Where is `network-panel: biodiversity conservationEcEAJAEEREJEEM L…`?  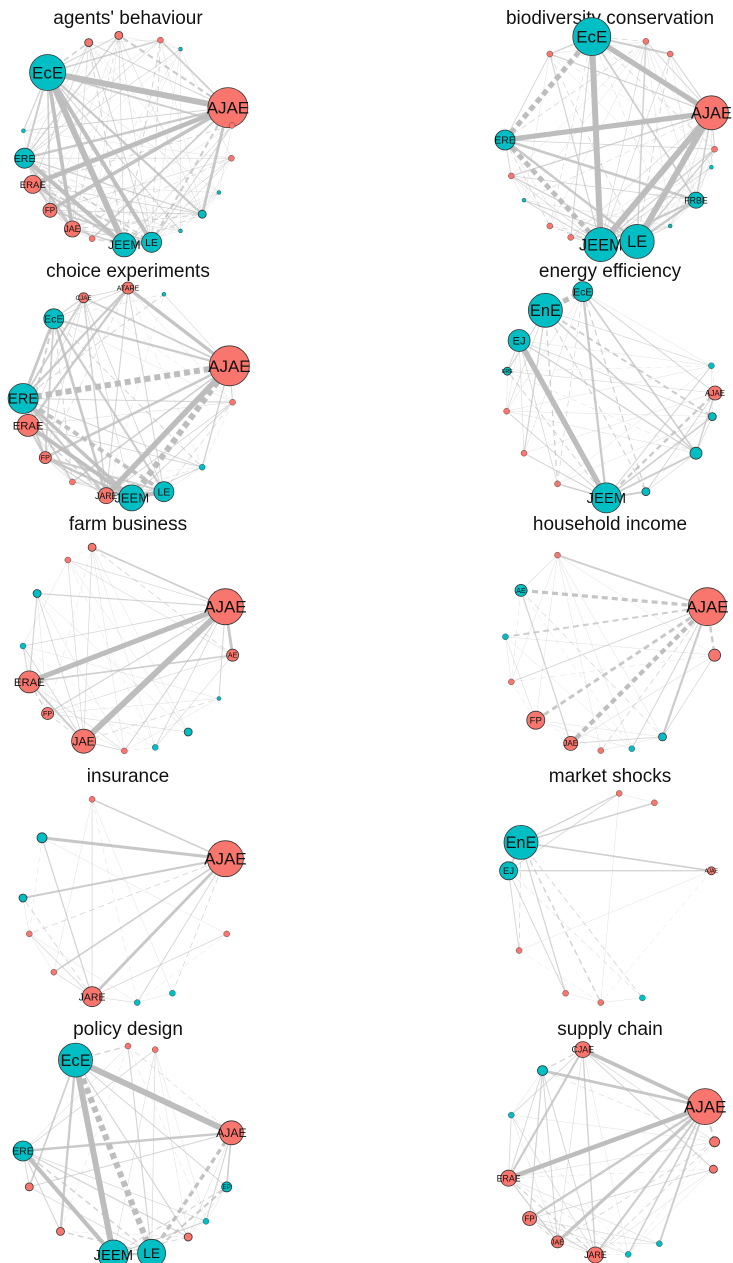
network-panel: biodiversity conservationEcEAJAEEREJEEM L… is located at coordinates (613, 135).